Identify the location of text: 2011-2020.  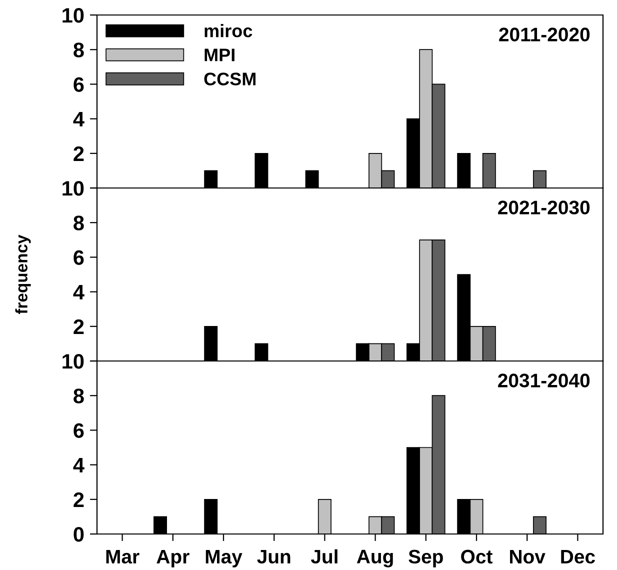
(544, 35).